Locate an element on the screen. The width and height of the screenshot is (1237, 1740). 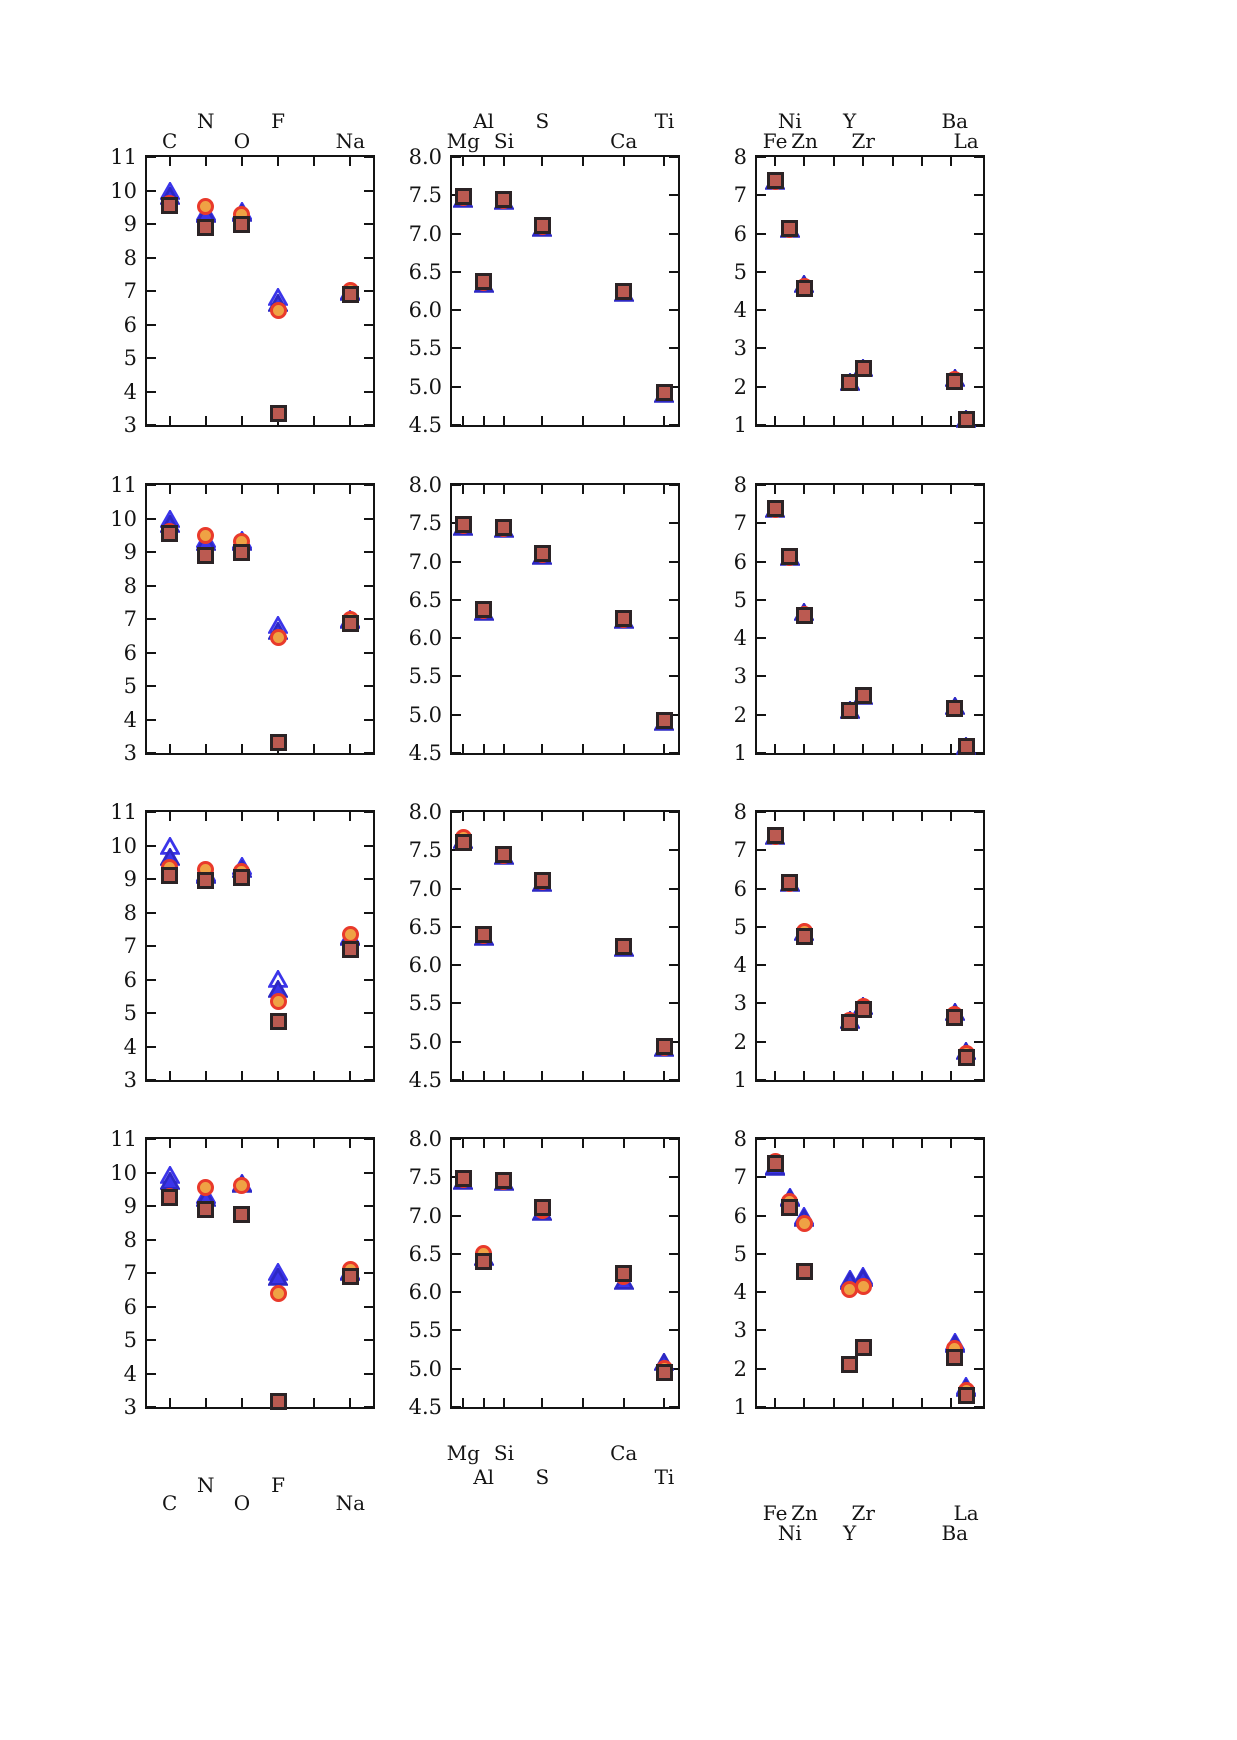
y-tick-label: 5 is located at coordinates (740, 1253).